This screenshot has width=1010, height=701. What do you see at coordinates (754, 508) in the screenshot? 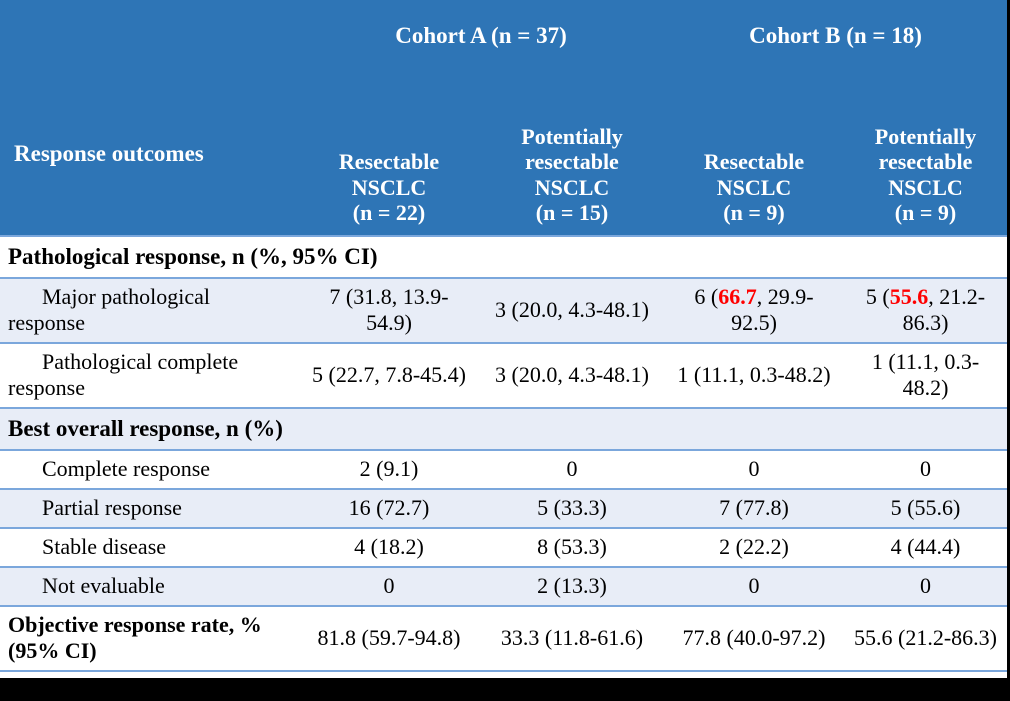
I see `cell-value-3: 7 (77.8)` at bounding box center [754, 508].